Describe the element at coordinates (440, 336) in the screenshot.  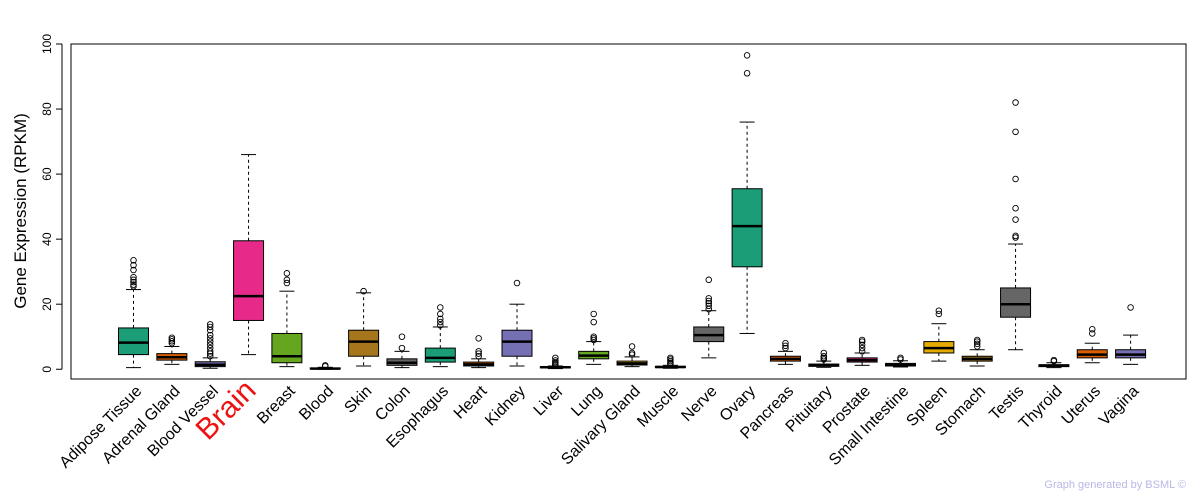
I see `box-esophagus` at that location.